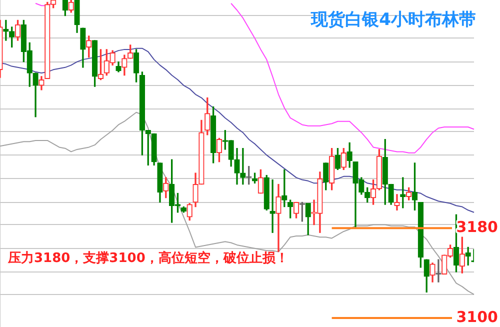 The width and height of the screenshot is (500, 327). Describe the element at coordinates (148, 258) in the screenshot. I see `annotation: 压力3180，支撑3100，高位短空，破位止损！` at that location.